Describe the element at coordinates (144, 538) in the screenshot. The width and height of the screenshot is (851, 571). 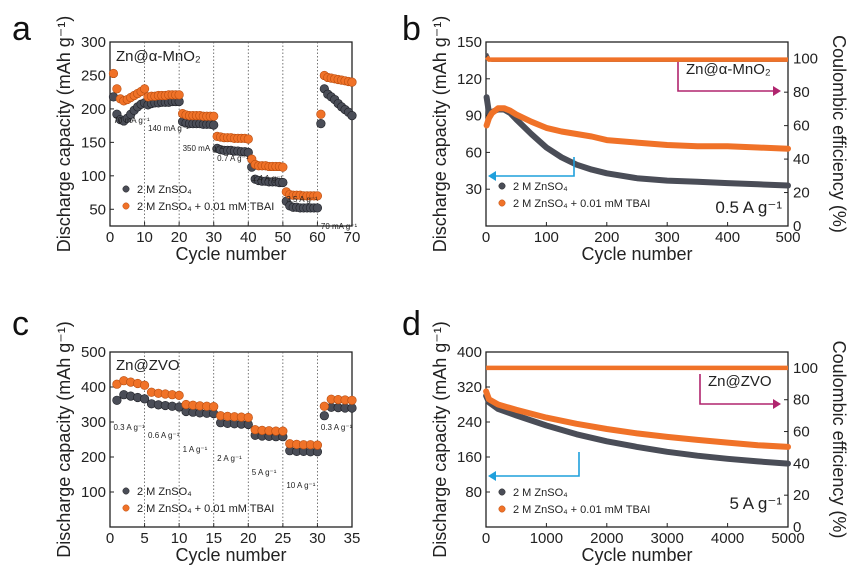
I see `x-tick-label: 5` at that location.